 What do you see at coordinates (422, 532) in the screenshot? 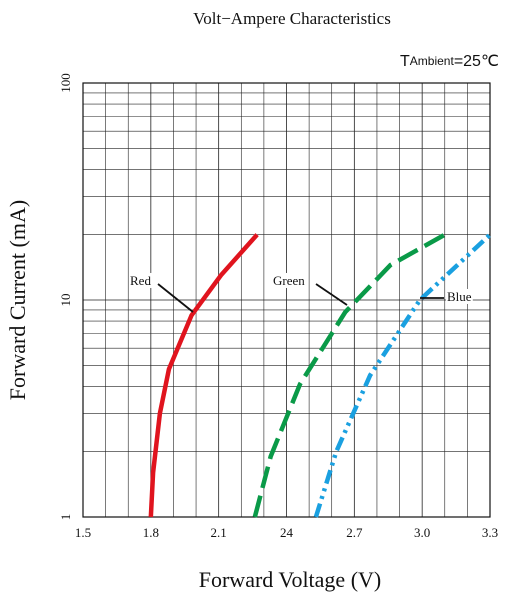
I see `x-tick-label: 3.0` at bounding box center [422, 532].